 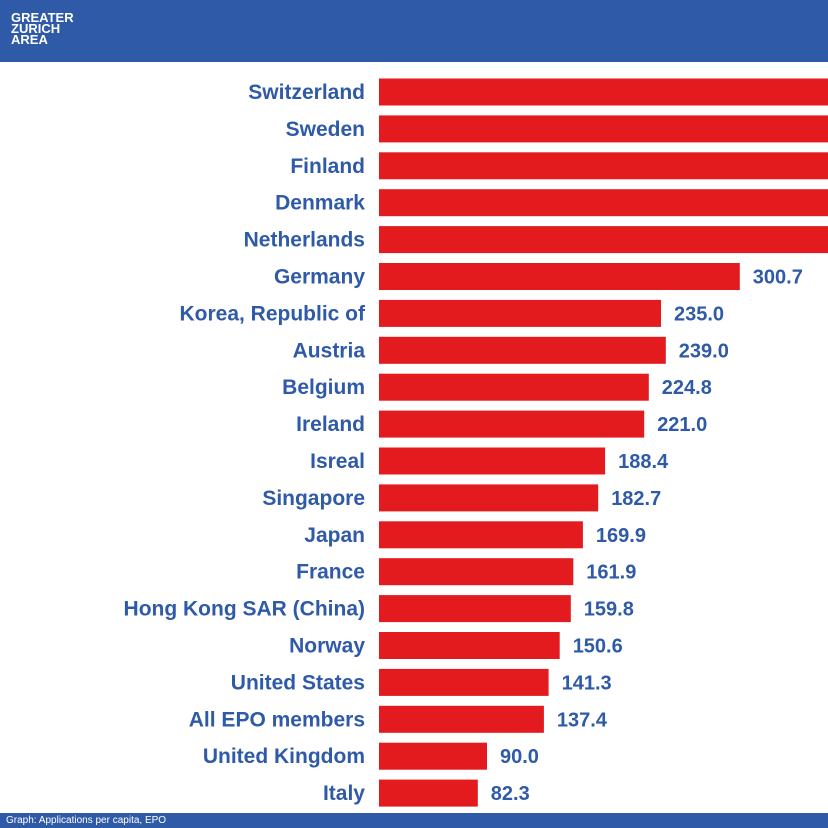 I want to click on category-label: Ireland, so click(x=330, y=424).